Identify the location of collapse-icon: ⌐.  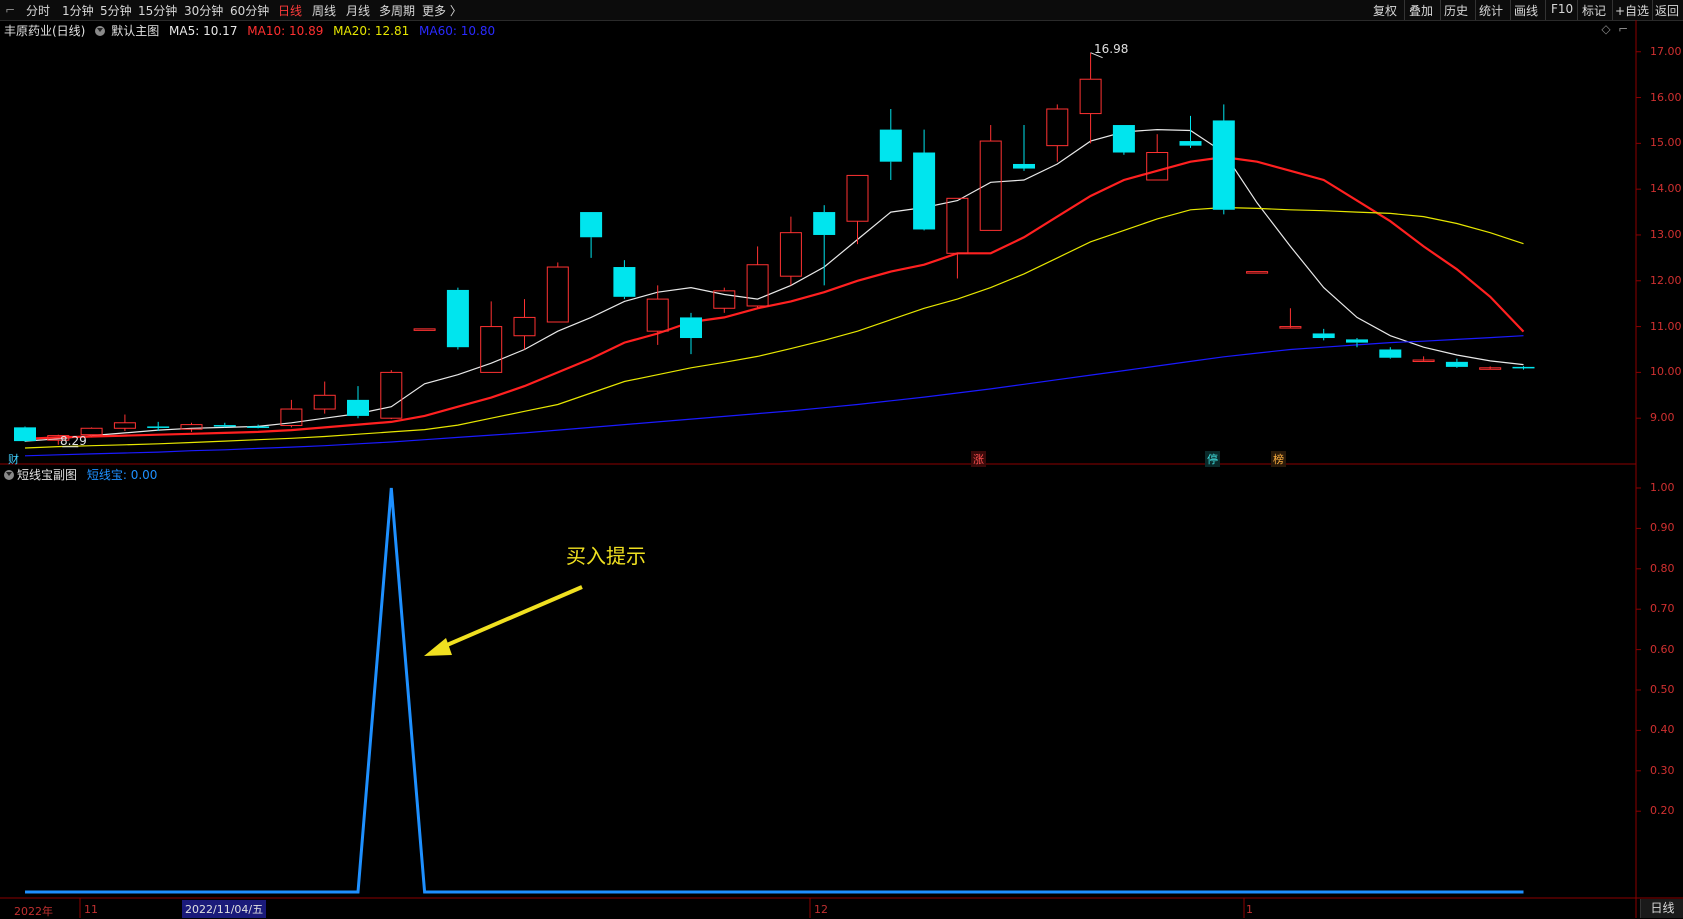
(1623, 29).